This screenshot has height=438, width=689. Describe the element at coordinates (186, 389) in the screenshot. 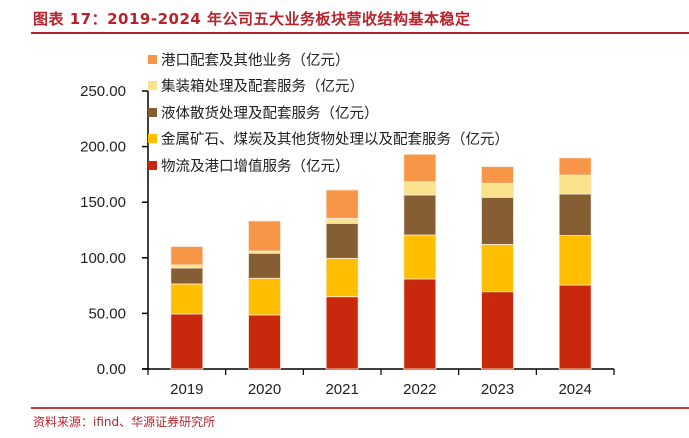

I see `x-tick-label: 2019` at that location.